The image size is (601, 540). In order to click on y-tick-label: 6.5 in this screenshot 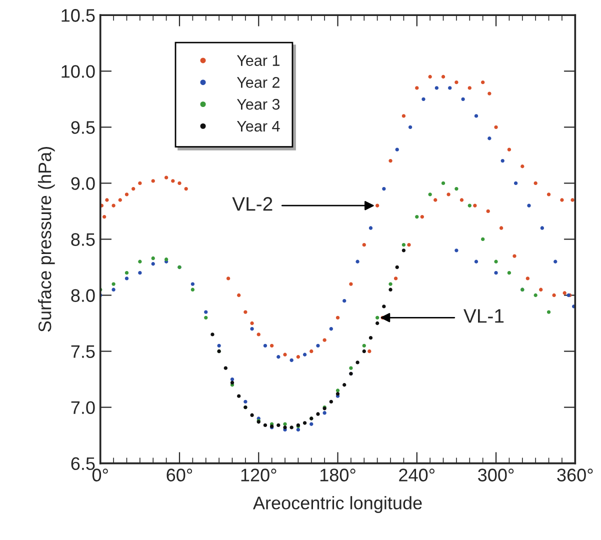, I will do `click(83, 463)`.